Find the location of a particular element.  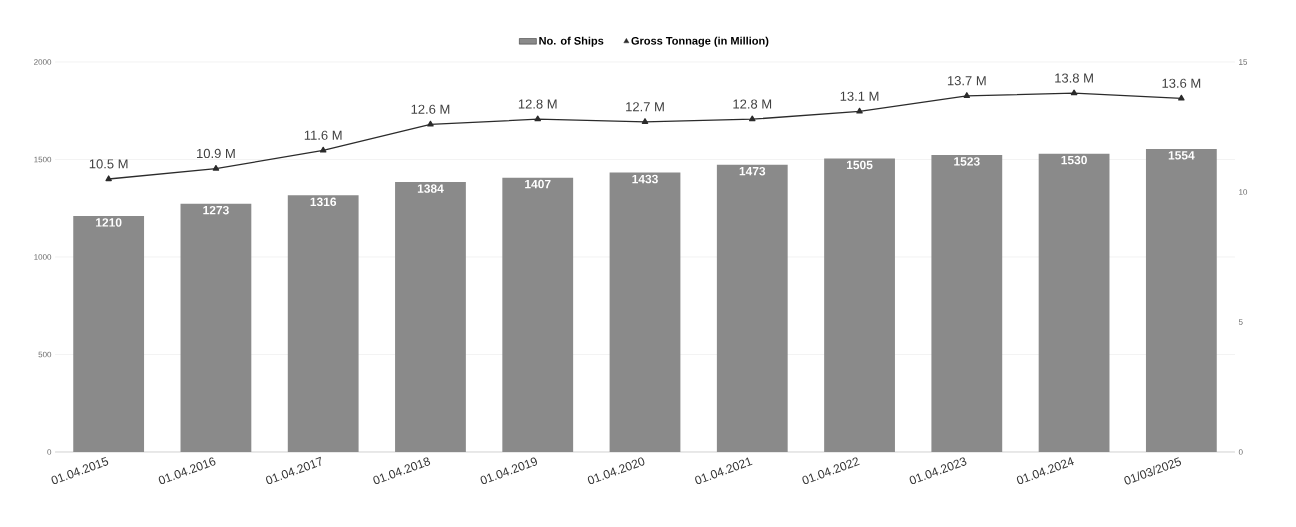

data-label: 1273 is located at coordinates (216, 210).